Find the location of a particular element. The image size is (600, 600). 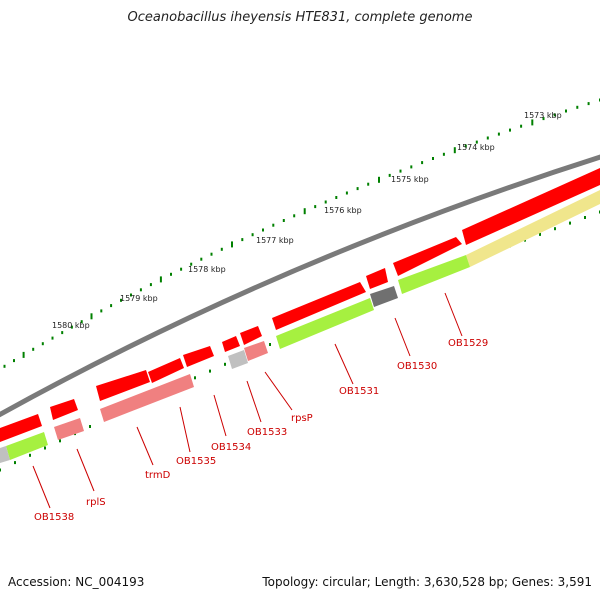

gene-arrow-rpsp is located at coordinates (251, 335).